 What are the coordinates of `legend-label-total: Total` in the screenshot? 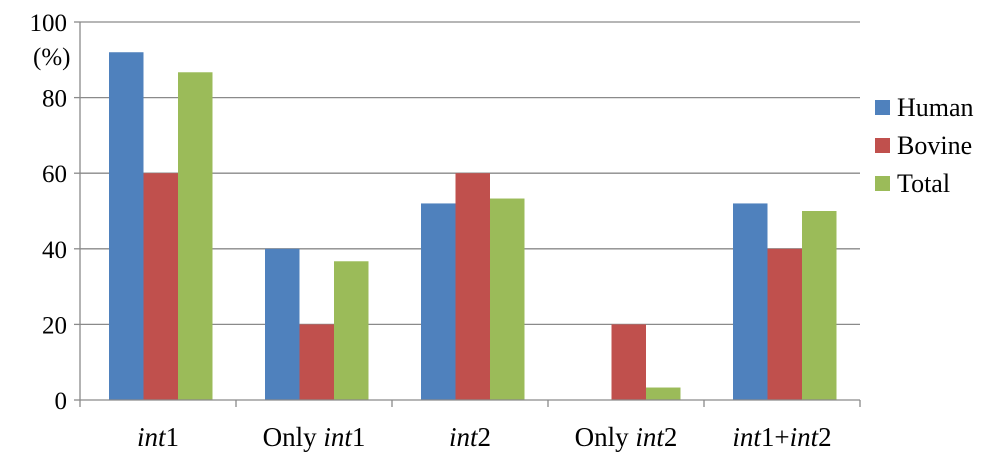 It's located at (923, 183).